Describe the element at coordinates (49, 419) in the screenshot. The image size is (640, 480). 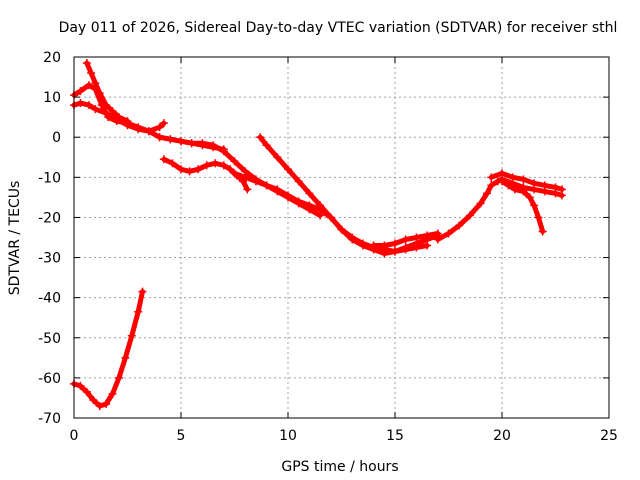
I see `y-tick-label: -70` at that location.